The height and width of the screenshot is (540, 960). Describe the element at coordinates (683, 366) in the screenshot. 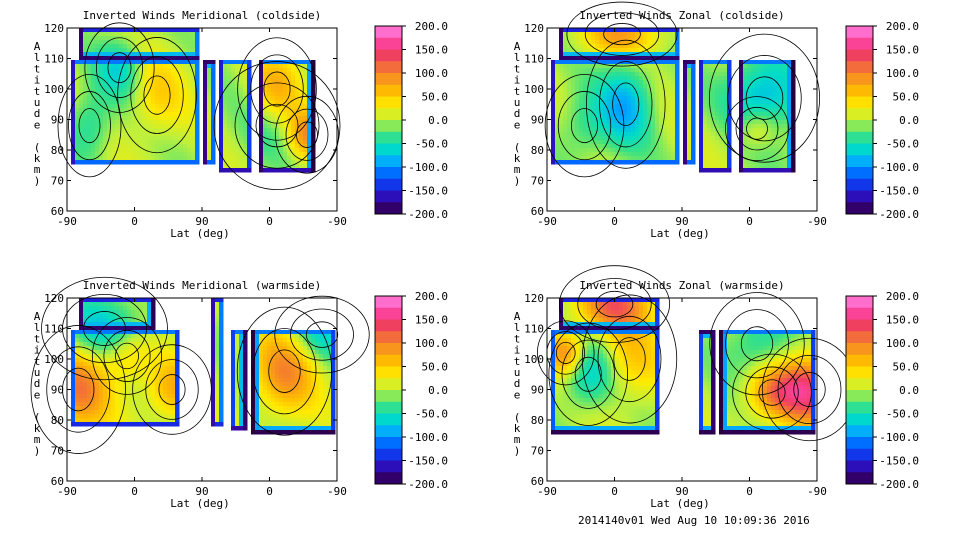

I see `contour-field` at that location.